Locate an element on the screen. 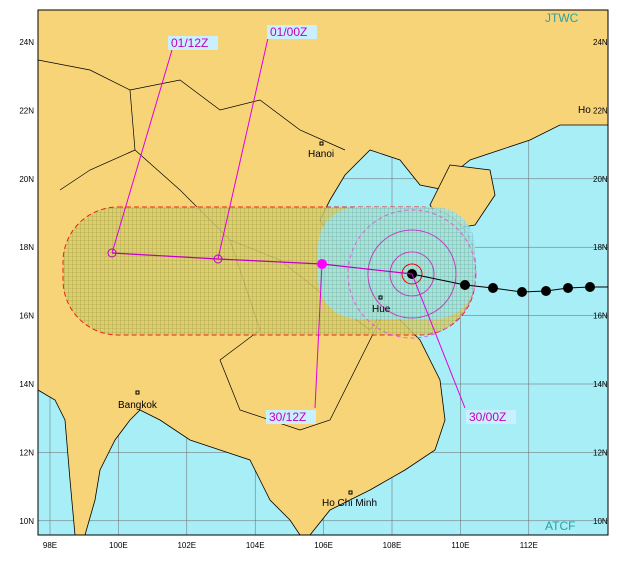 The height and width of the screenshot is (562, 618). forecast-track is located at coordinates (262, 263).